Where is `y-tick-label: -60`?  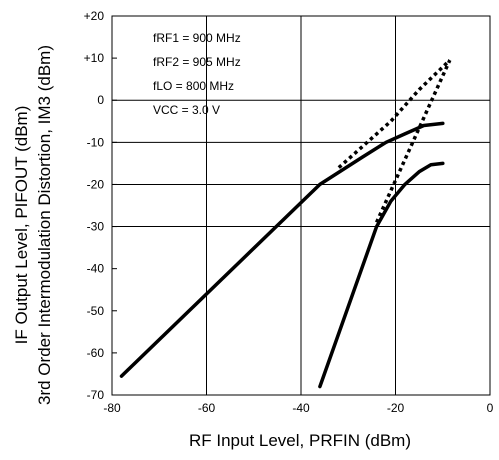
y-tick-label: -60 is located at coordinates (96, 353).